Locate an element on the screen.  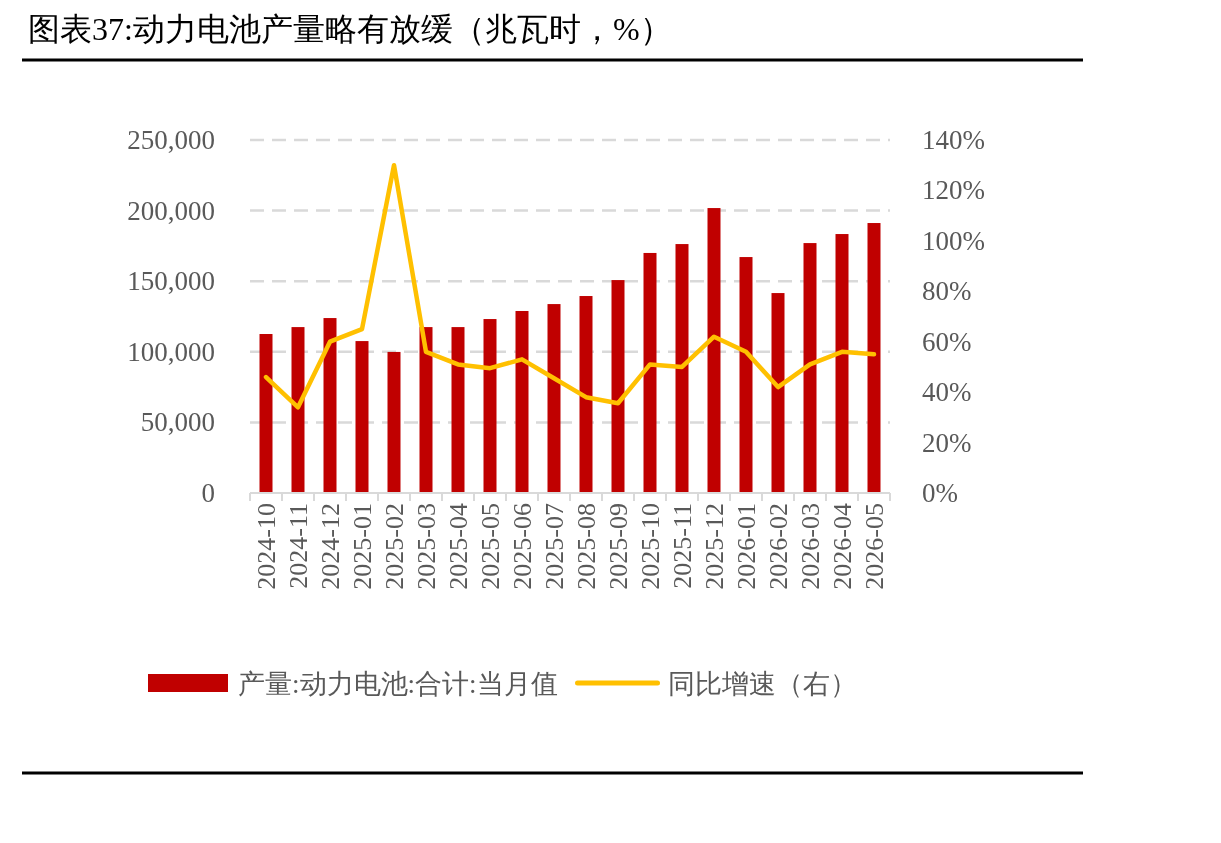
x-tick-label: 2025-01 is located at coordinates (362, 546).